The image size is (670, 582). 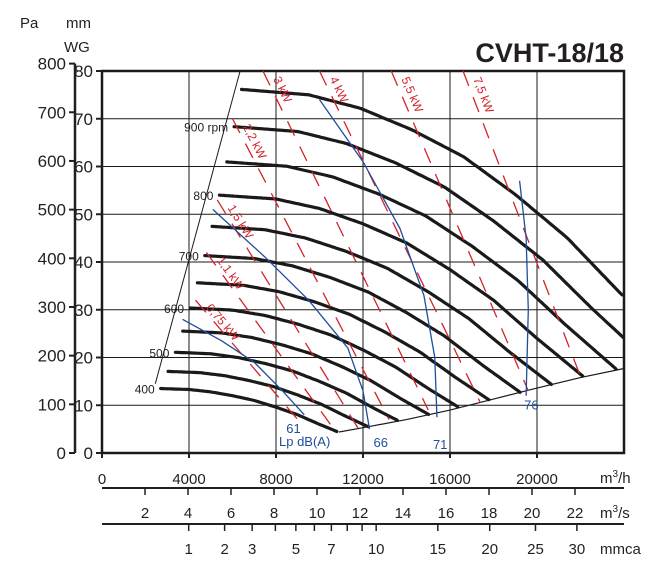 I want to click on power-label: 7,5 kW, so click(x=483, y=95).